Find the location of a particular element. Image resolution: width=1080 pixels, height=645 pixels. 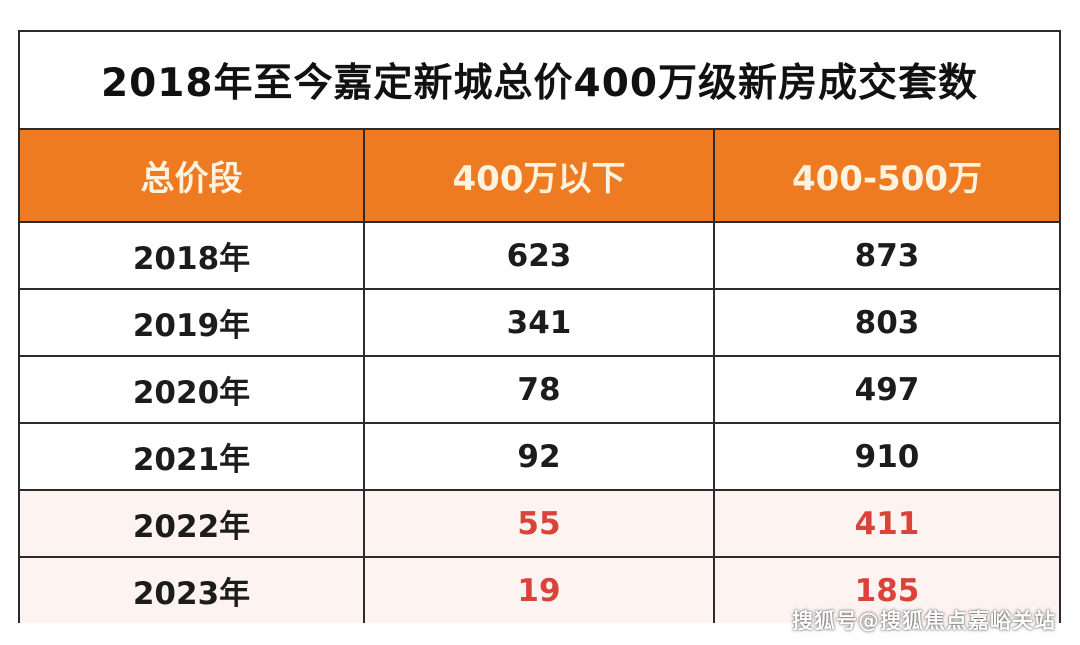

table-row-highlighted: 2023年 19 185 is located at coordinates (539, 590).